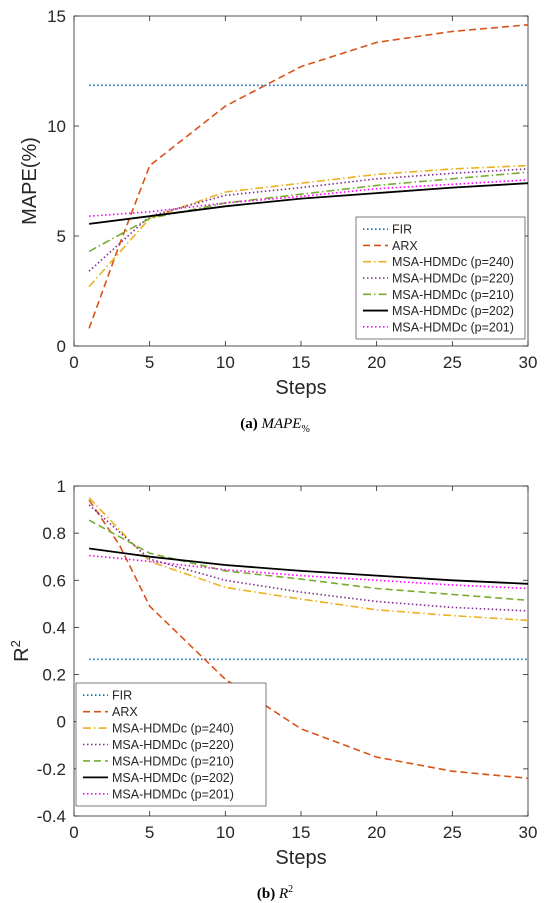 This screenshot has width=550, height=903. What do you see at coordinates (54, 675) in the screenshot?
I see `y-tick-label: 0.2` at bounding box center [54, 675].